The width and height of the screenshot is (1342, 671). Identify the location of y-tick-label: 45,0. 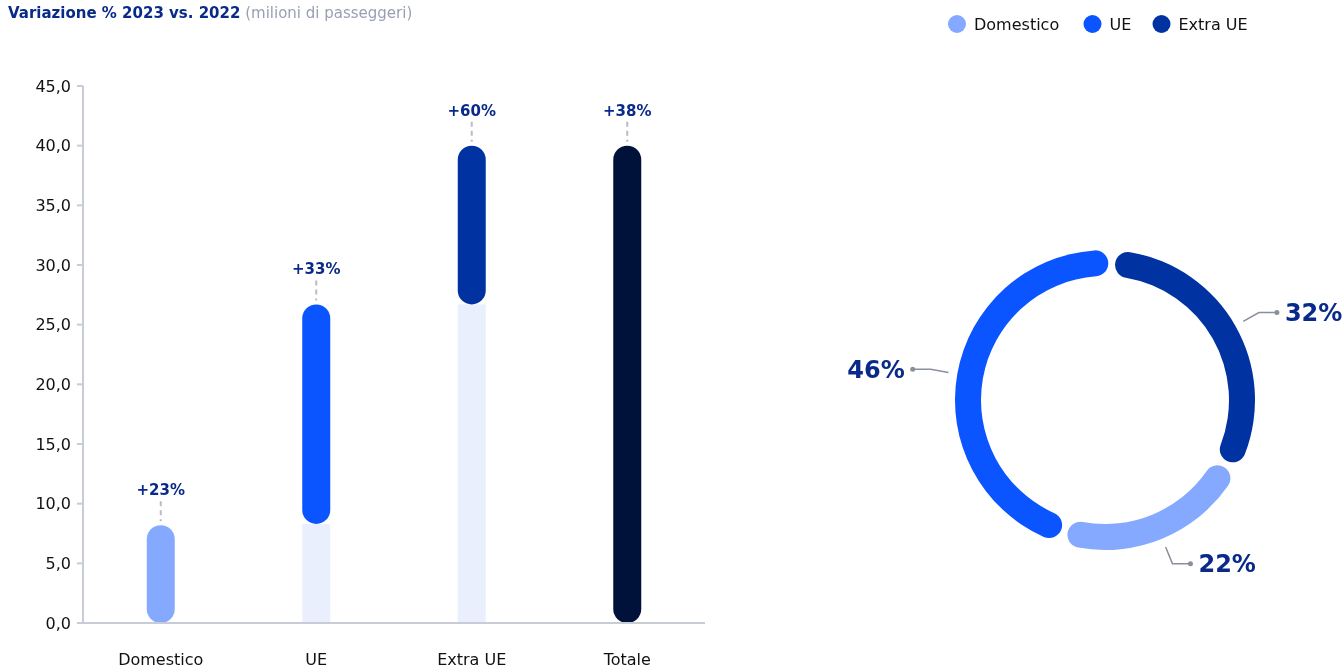
(53, 86).